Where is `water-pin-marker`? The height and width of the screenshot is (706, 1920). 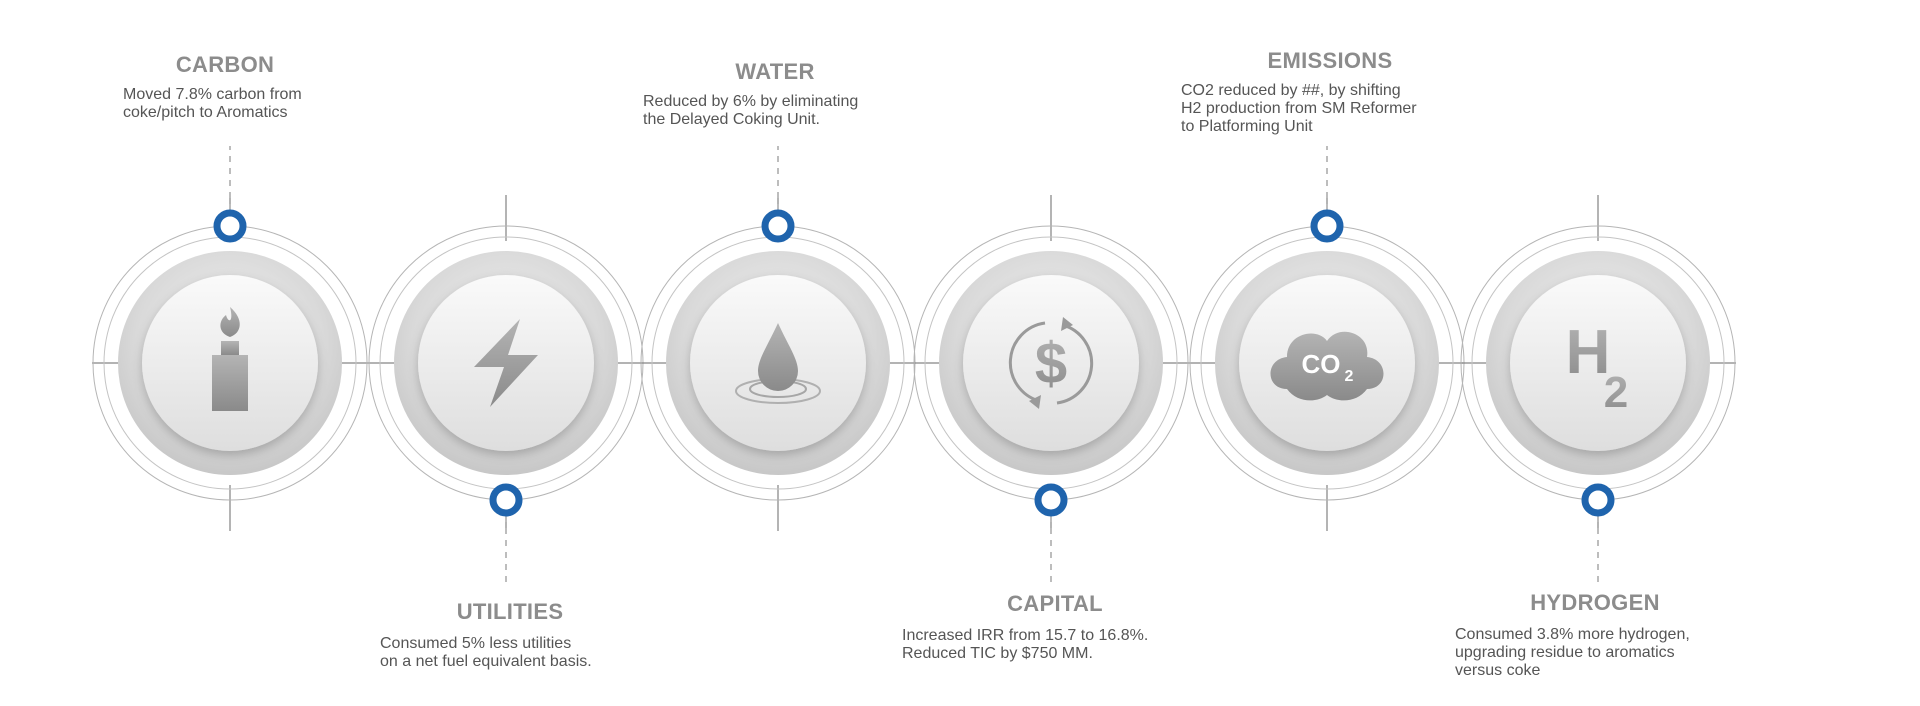 water-pin-marker is located at coordinates (778, 226).